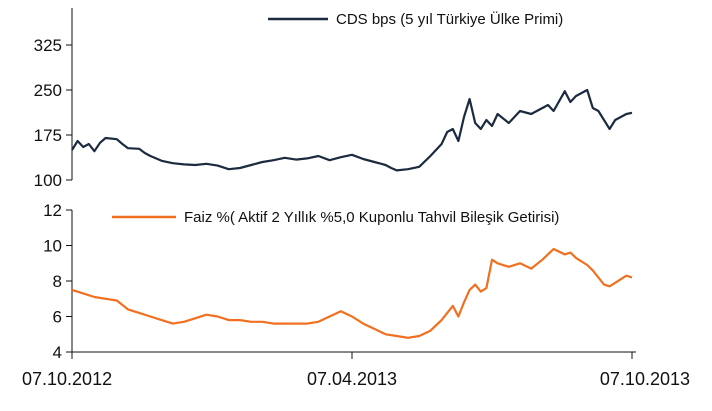 The height and width of the screenshot is (411, 712). What do you see at coordinates (449, 19) in the screenshot?
I see `cds-legend-label: CDS bps (5 yıl Türkiye Ülke Primi)` at bounding box center [449, 19].